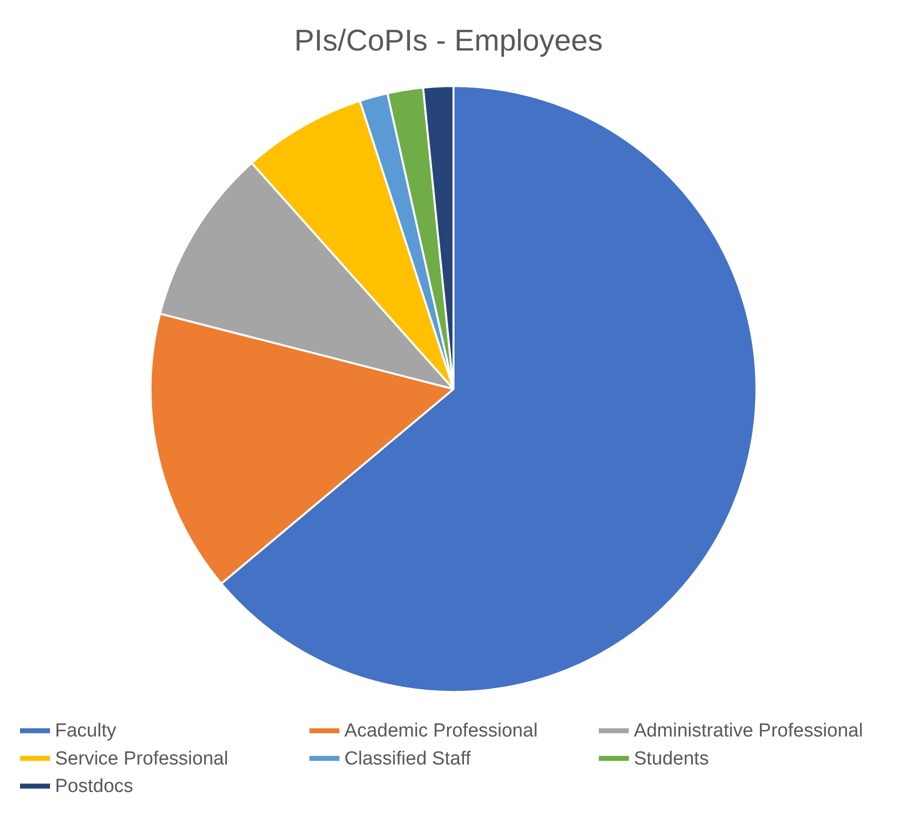 Image resolution: width=897 pixels, height=838 pixels. I want to click on chart-title: PIs/CoPIs - Employees, so click(448, 41).